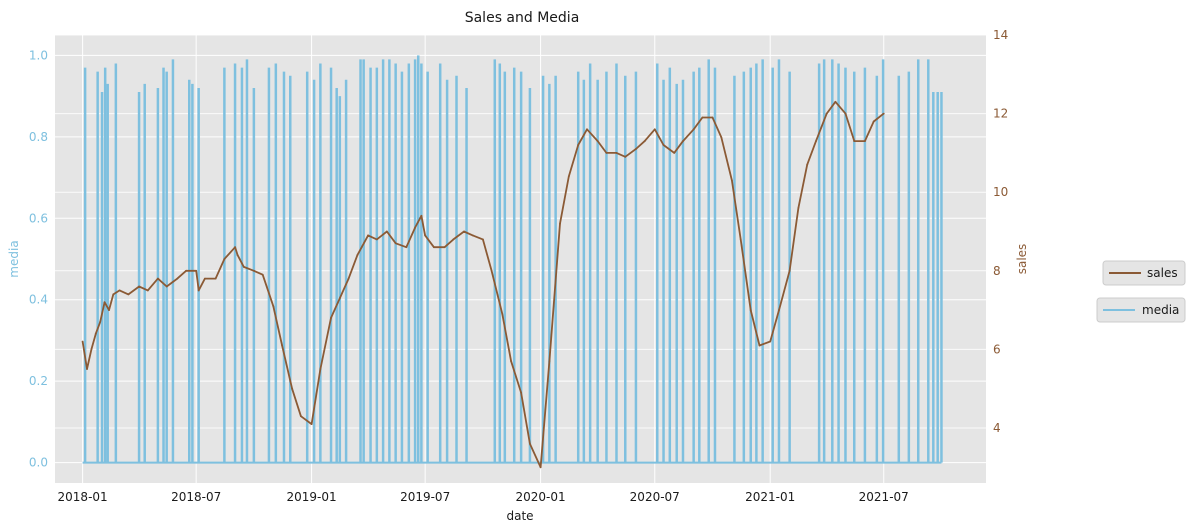 This screenshot has height=532, width=1194. What do you see at coordinates (83, 497) in the screenshot?
I see `x-tick-label: 2018-01` at bounding box center [83, 497].